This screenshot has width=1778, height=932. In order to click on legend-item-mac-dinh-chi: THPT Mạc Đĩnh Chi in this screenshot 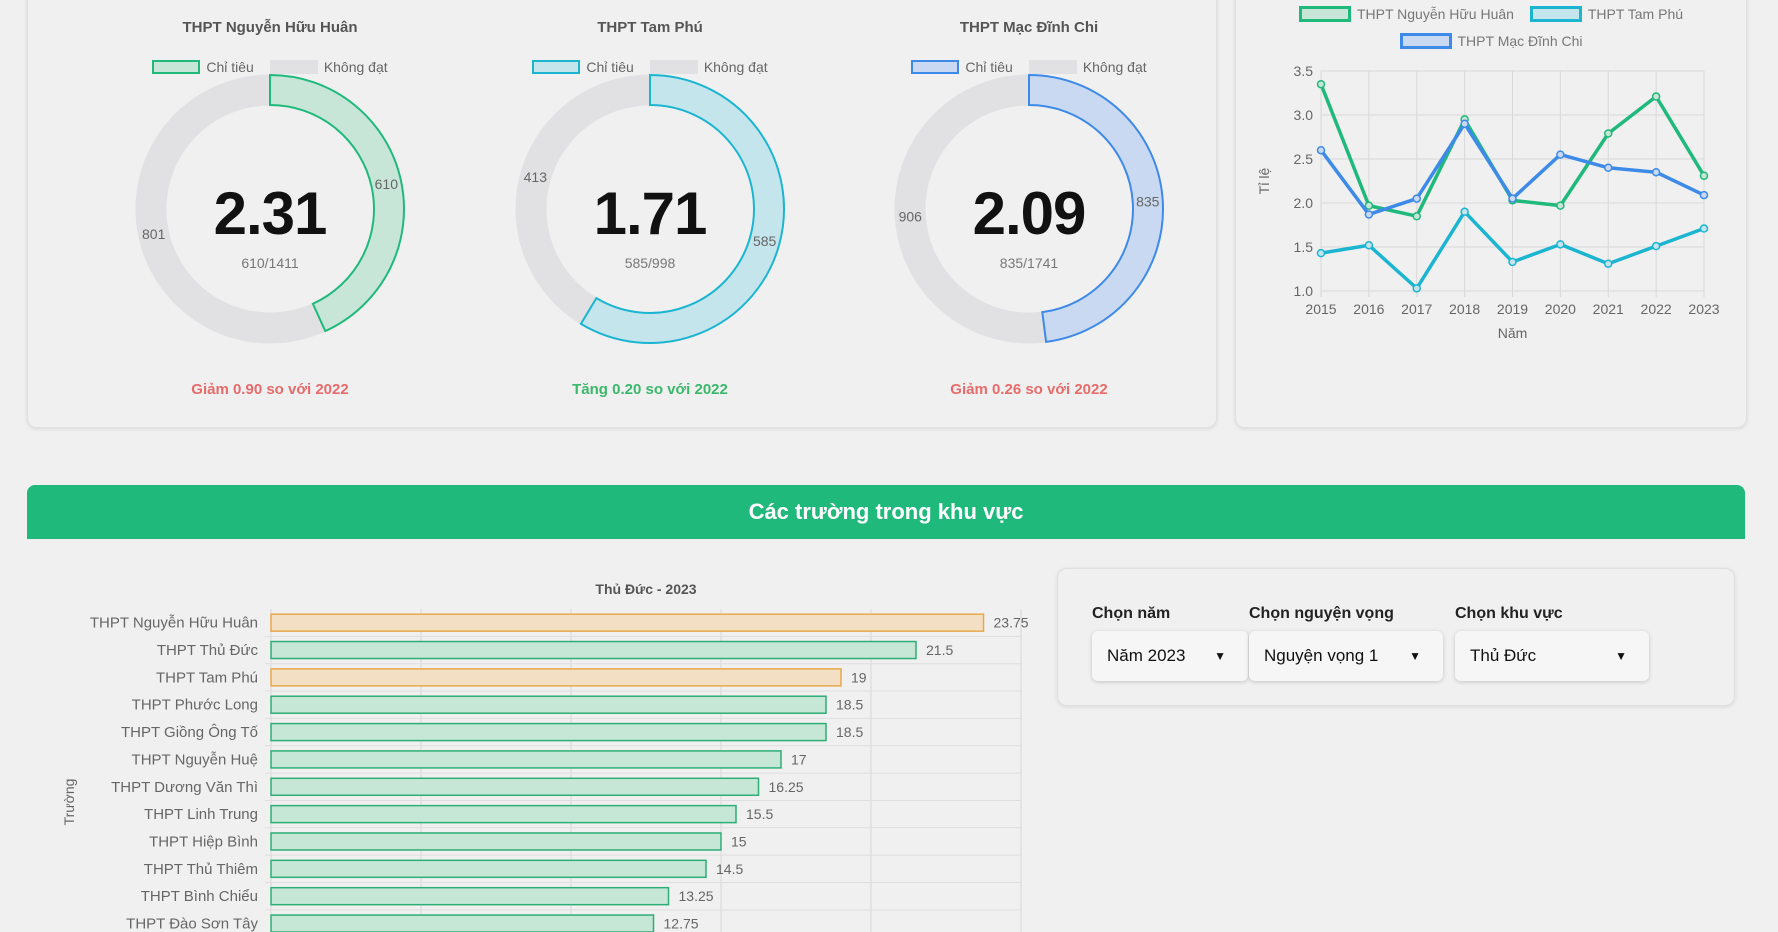, I will do `click(1491, 41)`.